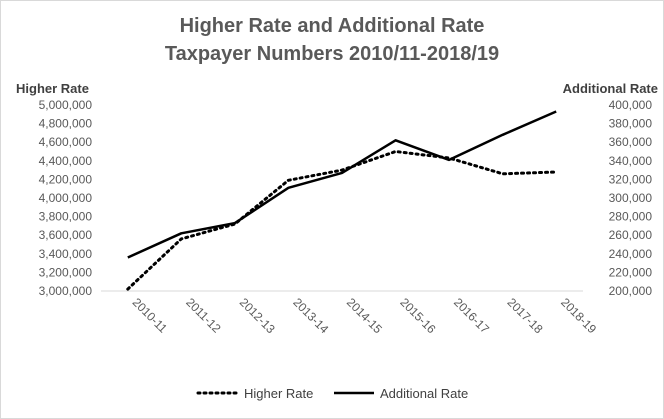 The height and width of the screenshot is (419, 664). What do you see at coordinates (203, 315) in the screenshot?
I see `x-tick-label: 2011-12` at bounding box center [203, 315].